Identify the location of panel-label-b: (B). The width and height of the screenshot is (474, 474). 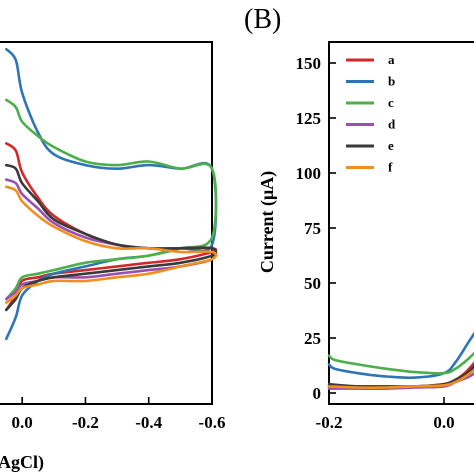
(262, 19).